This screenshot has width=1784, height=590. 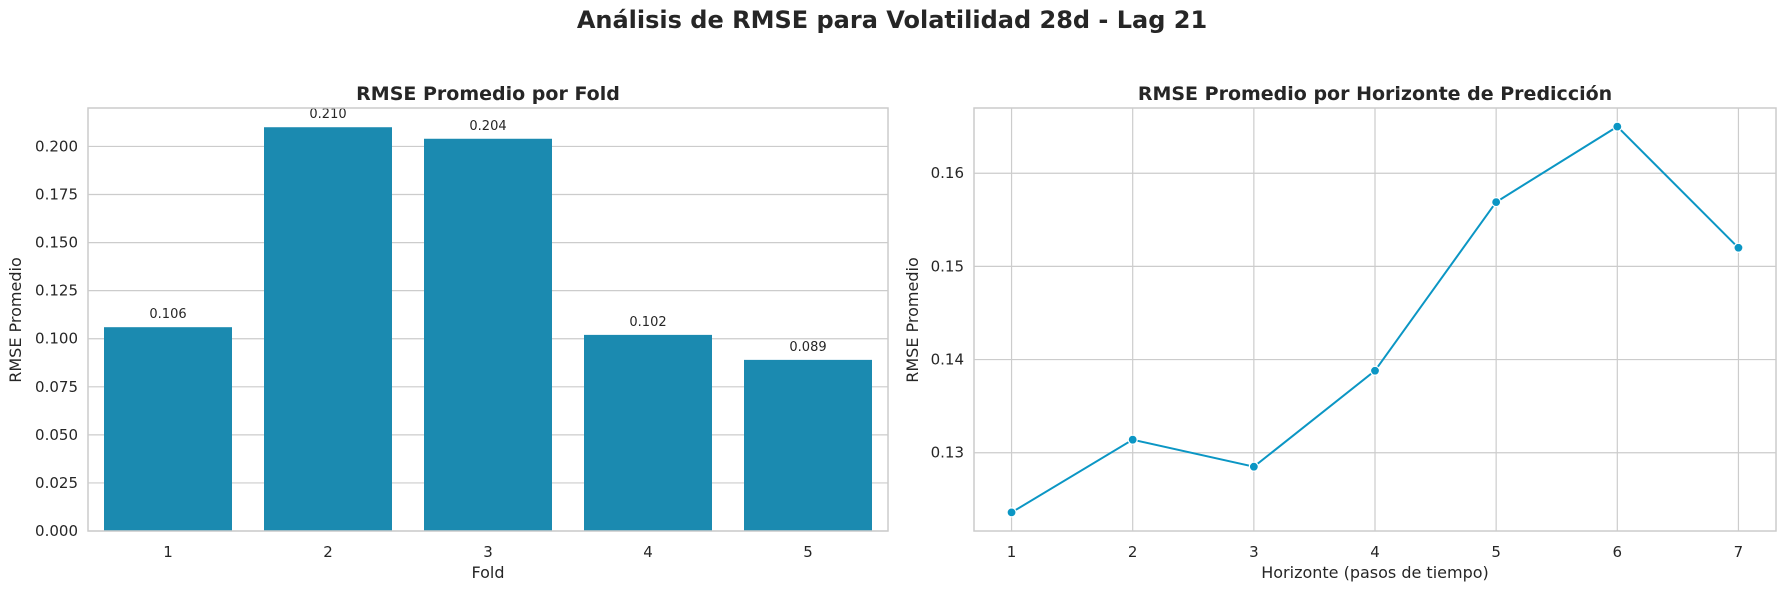 What do you see at coordinates (56, 339) in the screenshot?
I see `left-y-tick-label: 0.100` at bounding box center [56, 339].